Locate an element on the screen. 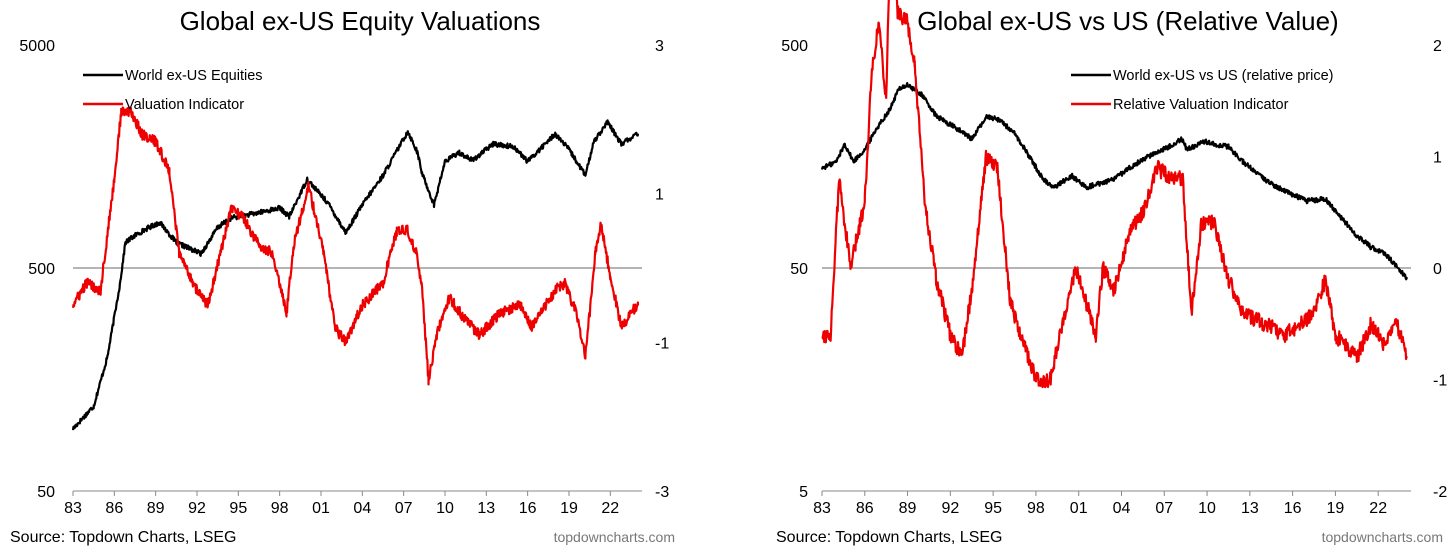 This screenshot has height=549, width=1456. legend-label: Relative Valuation Indicator is located at coordinates (1201, 105).